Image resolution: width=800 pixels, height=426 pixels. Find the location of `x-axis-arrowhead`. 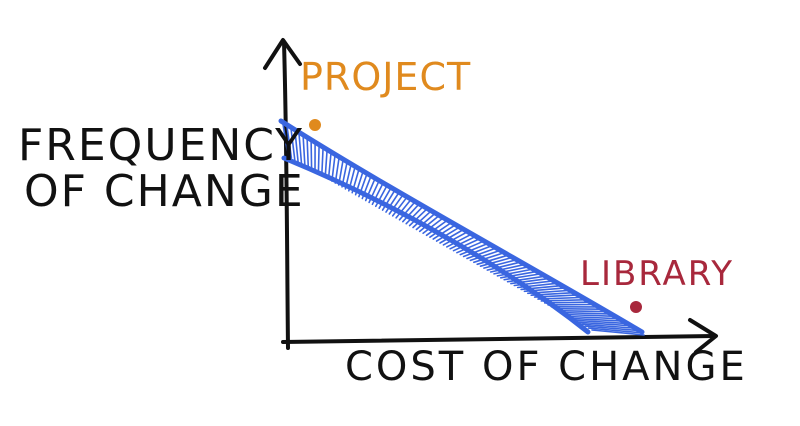

x-axis-arrowhead is located at coordinates (703, 336).